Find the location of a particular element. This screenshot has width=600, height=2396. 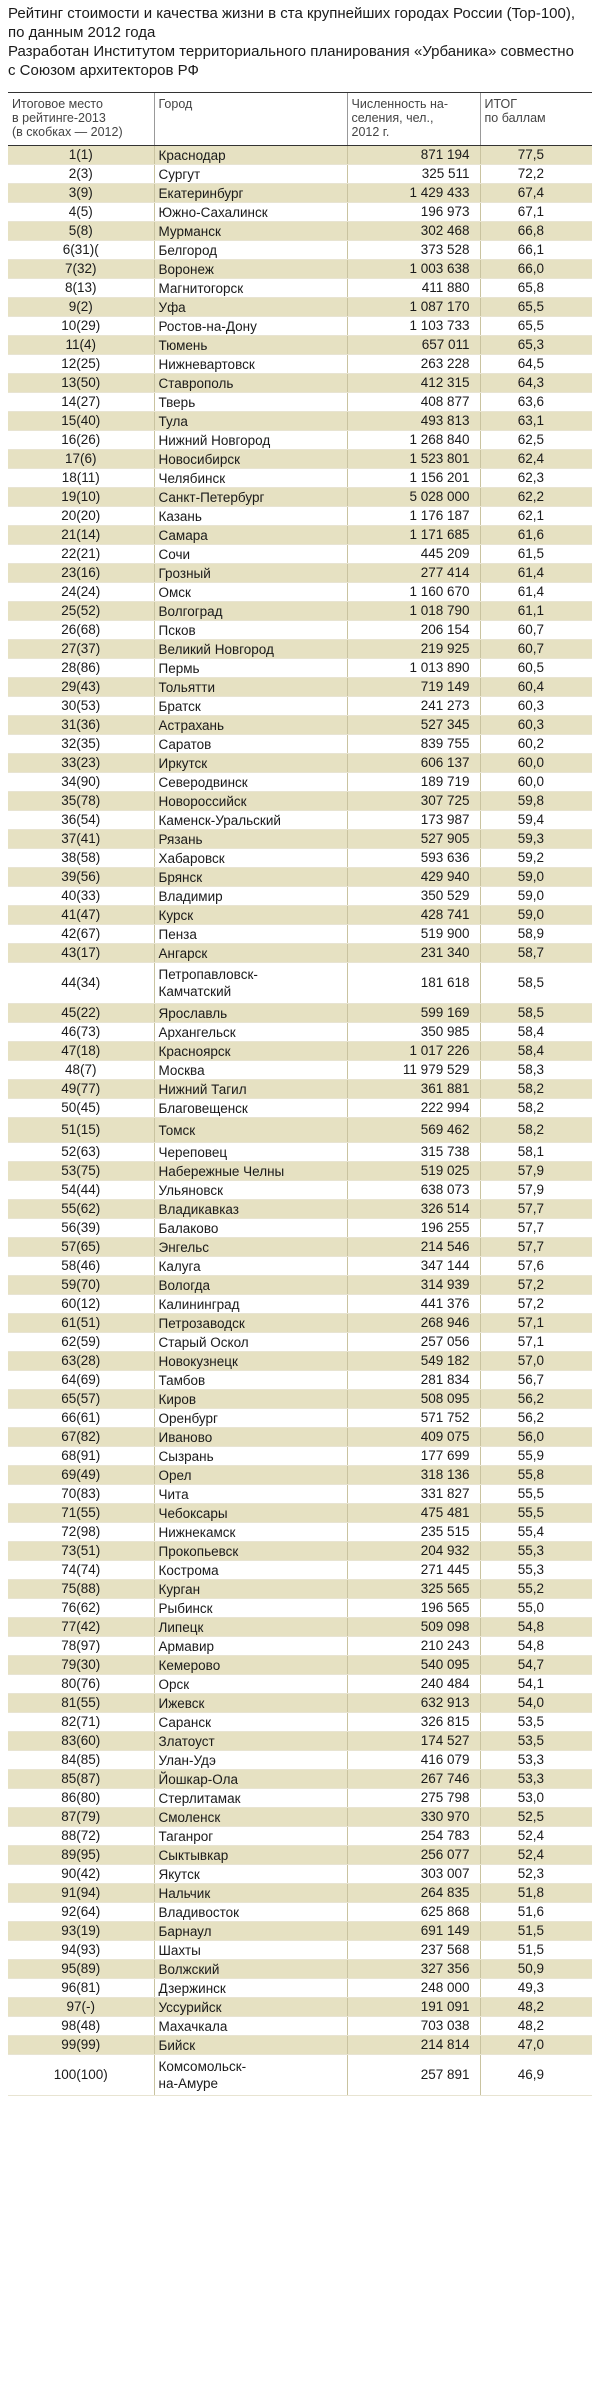

cell-city-line: Пенза is located at coordinates (177, 934).